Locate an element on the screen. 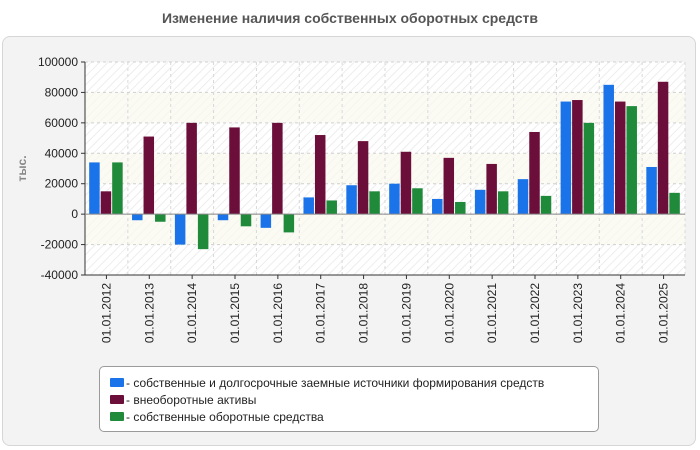 This screenshot has width=700, height=450. y-tick-label: 0 is located at coordinates (74, 214).